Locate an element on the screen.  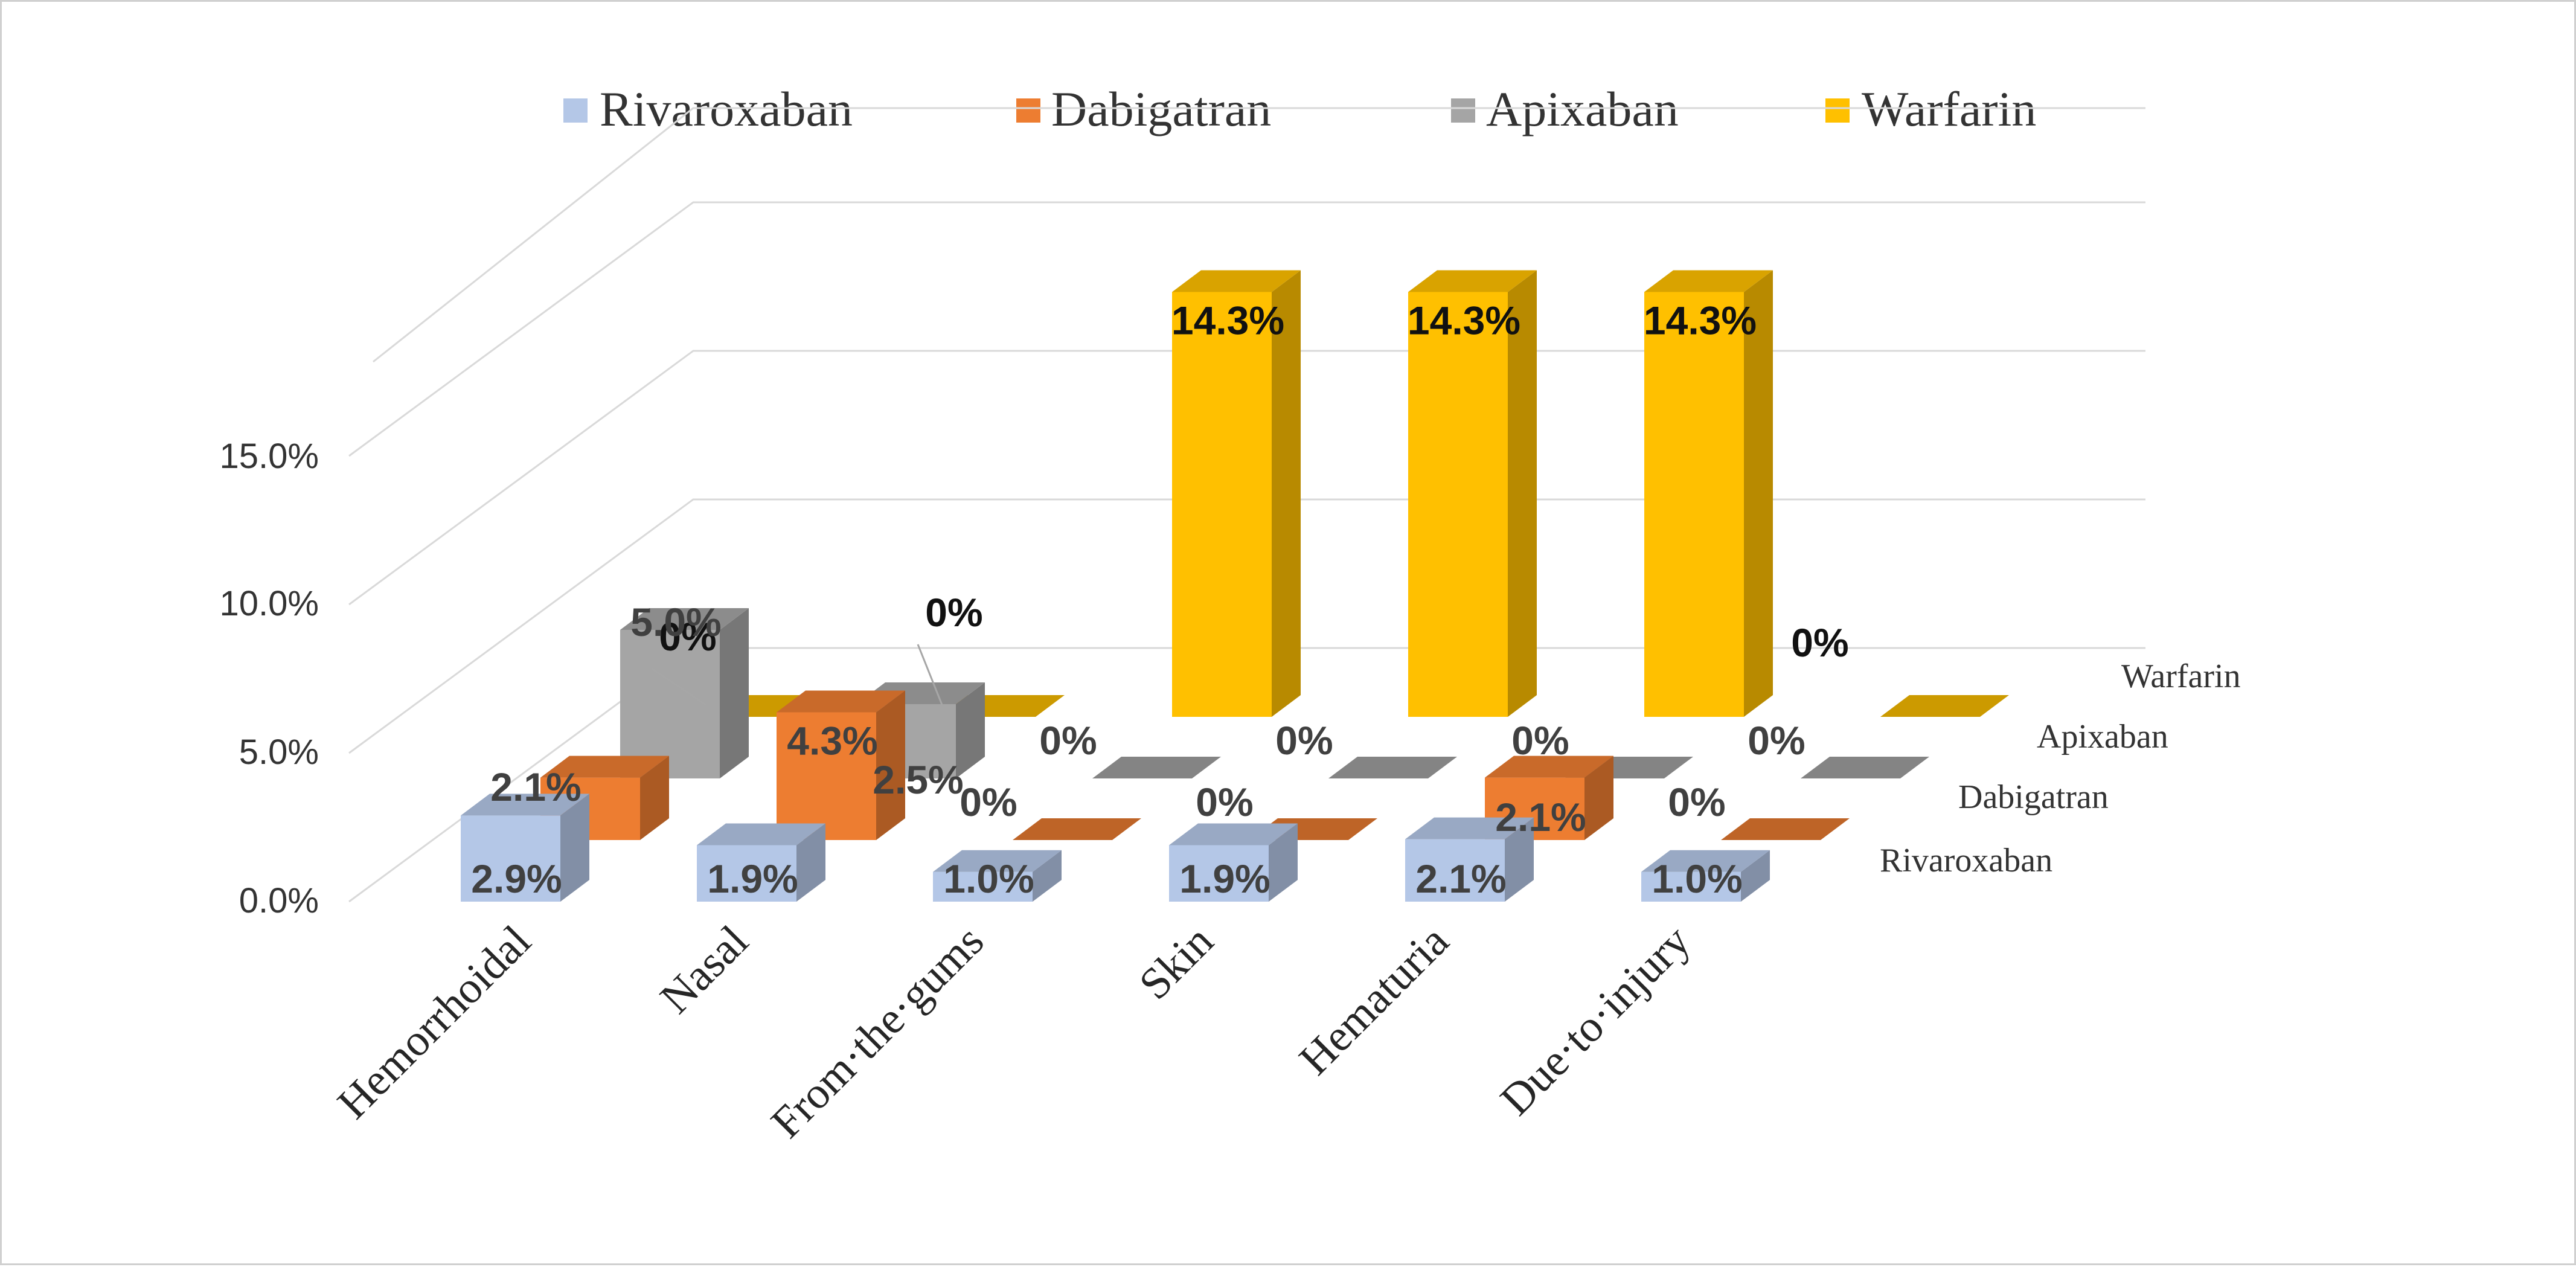
x-tick-label: Nasal is located at coordinates (704, 969).